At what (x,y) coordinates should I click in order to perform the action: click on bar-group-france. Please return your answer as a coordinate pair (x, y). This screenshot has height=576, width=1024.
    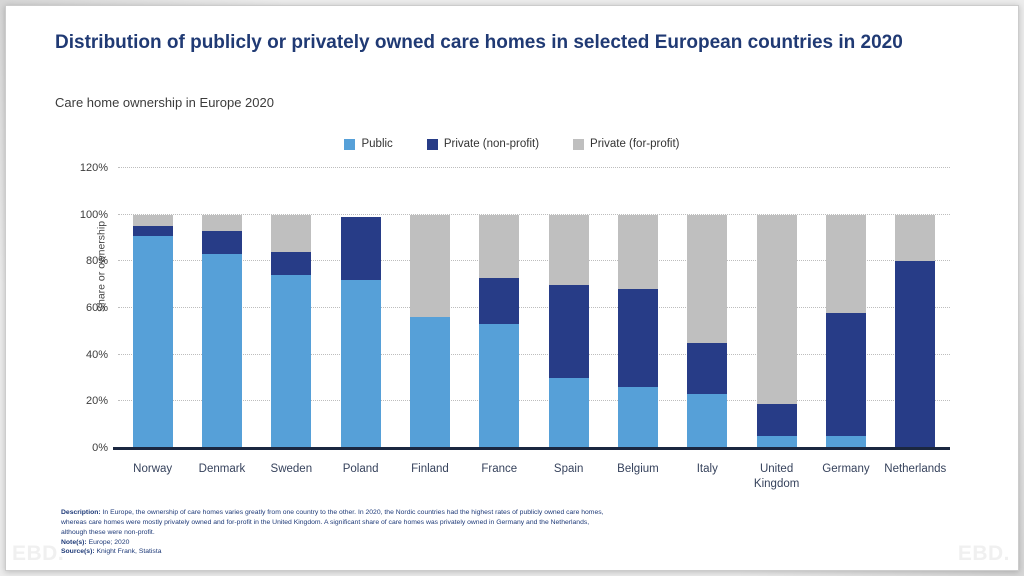
    Looking at the image, I should click on (499, 308).